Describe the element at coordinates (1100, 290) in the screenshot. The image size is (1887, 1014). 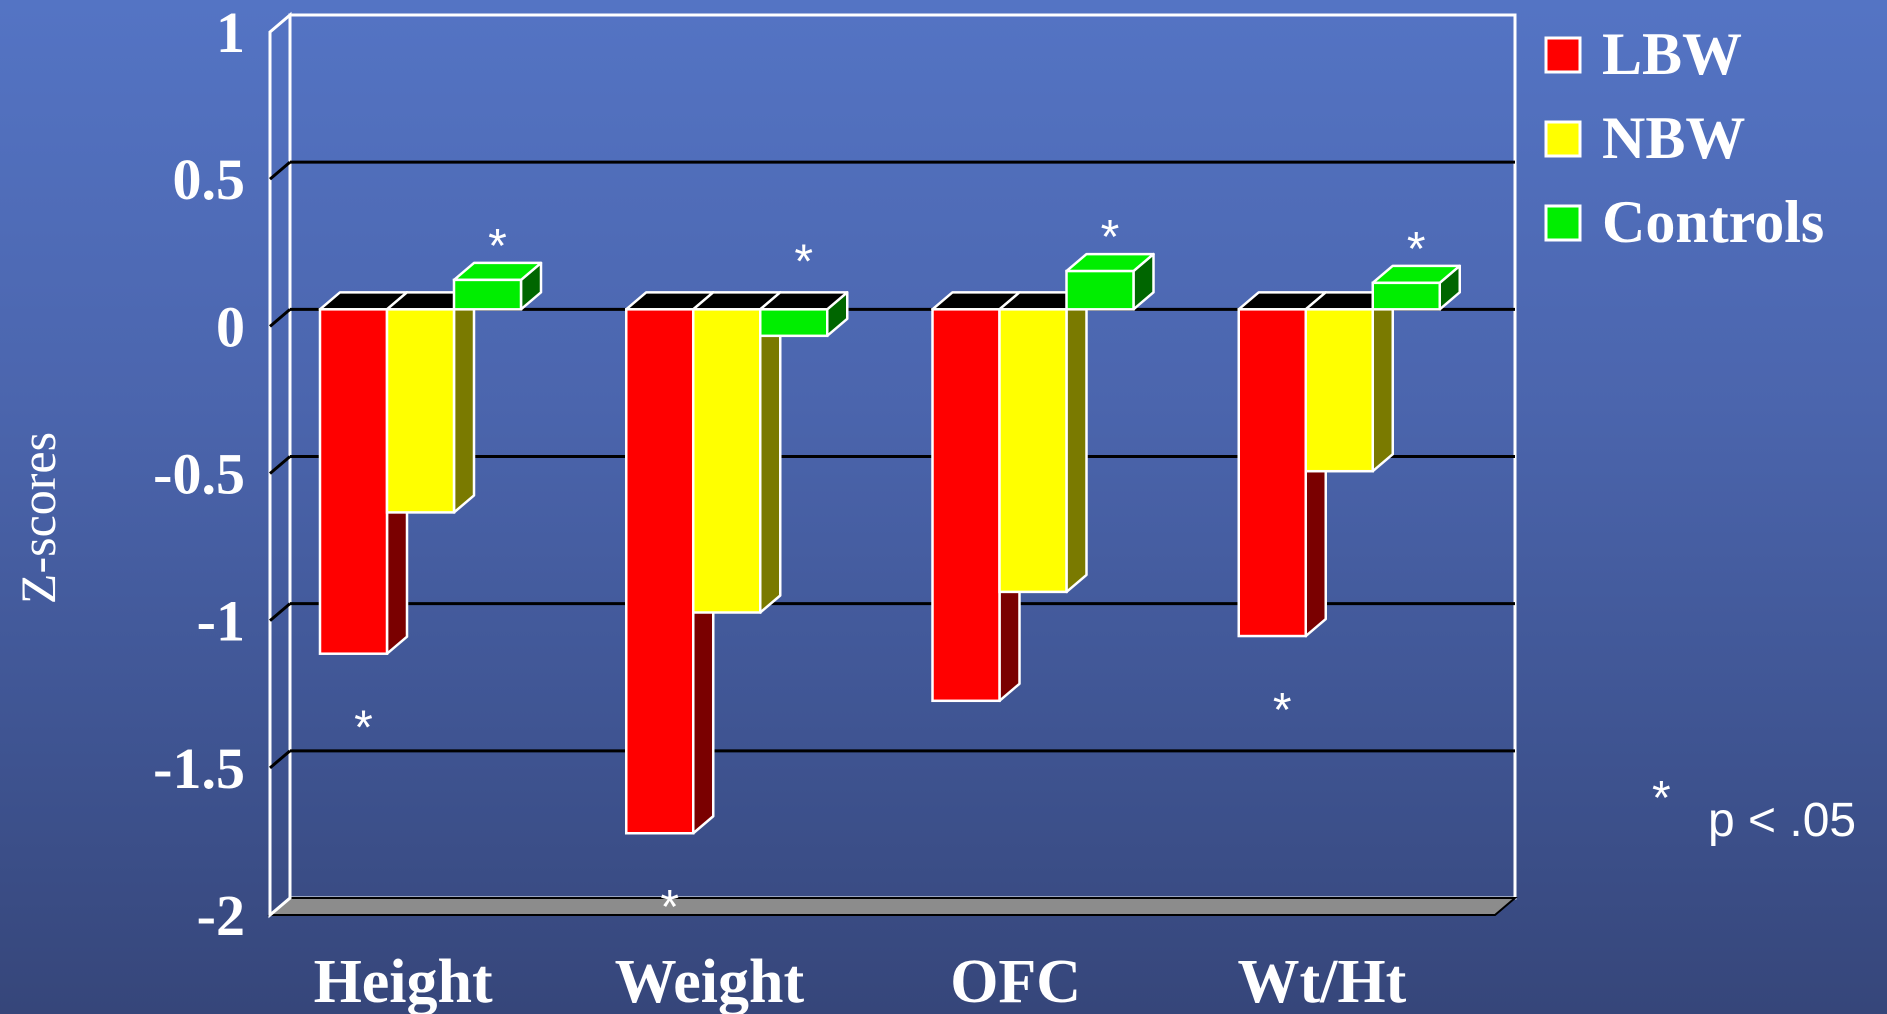
I see `bar-controls-ofc` at that location.